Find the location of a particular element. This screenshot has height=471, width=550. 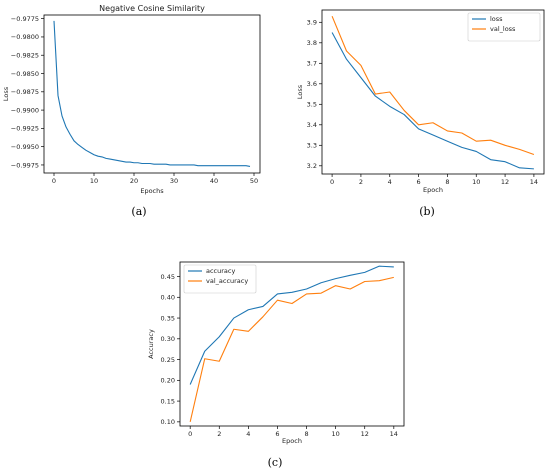

legend: accuracy val_accuracy is located at coordinates (220, 279).